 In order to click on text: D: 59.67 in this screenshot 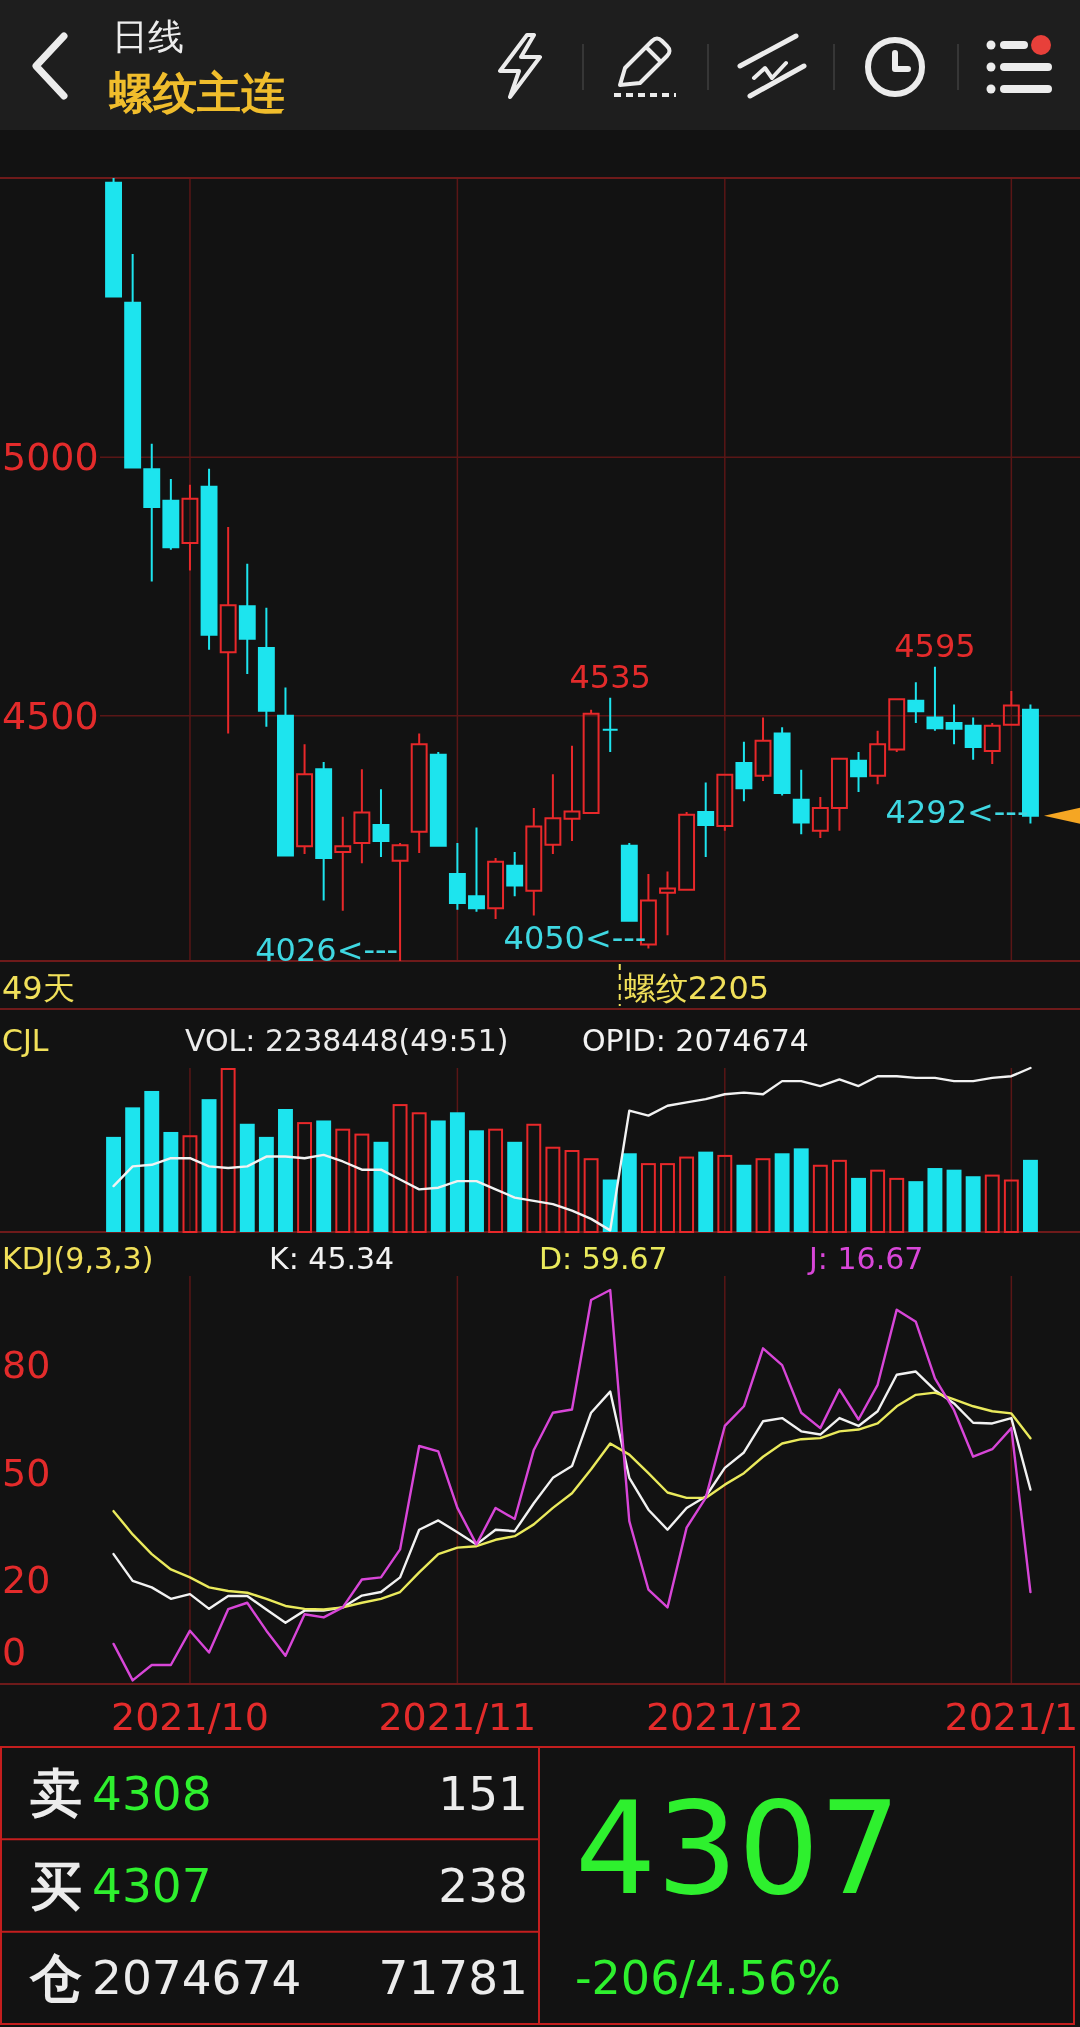, I will do `click(603, 1258)`.